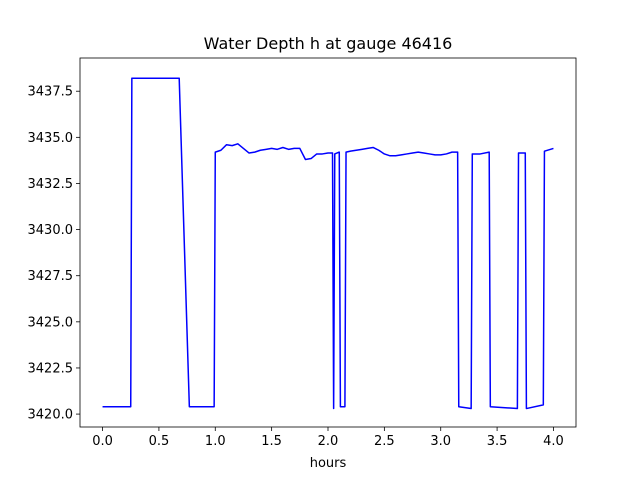 The width and height of the screenshot is (640, 480). What do you see at coordinates (440, 441) in the screenshot?
I see `x-tick-label: 3.0` at bounding box center [440, 441].